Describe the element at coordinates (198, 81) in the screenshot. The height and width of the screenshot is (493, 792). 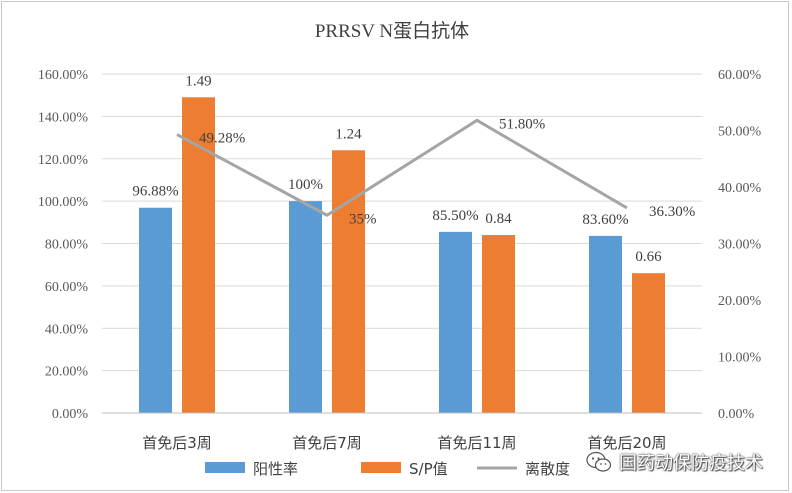
I see `bar-data-label: 1.49` at that location.